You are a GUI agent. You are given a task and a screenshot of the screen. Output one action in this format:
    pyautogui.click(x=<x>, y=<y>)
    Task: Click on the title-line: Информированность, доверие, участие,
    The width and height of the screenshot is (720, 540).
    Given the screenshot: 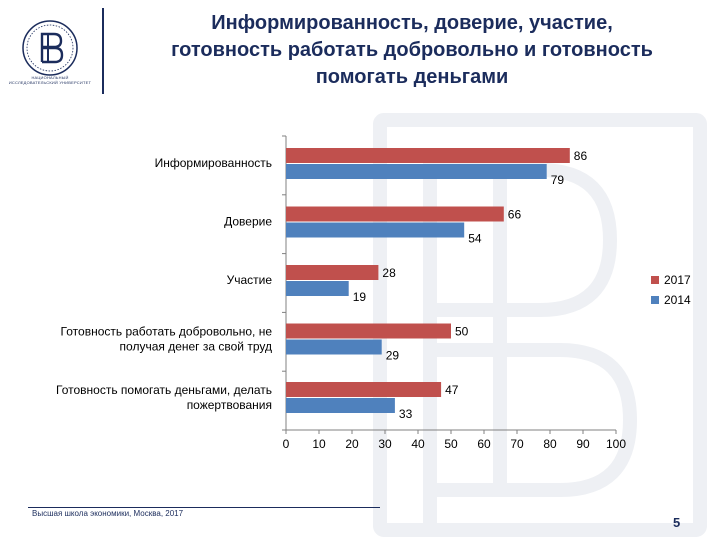 What is the action you would take?
    pyautogui.click(x=412, y=23)
    